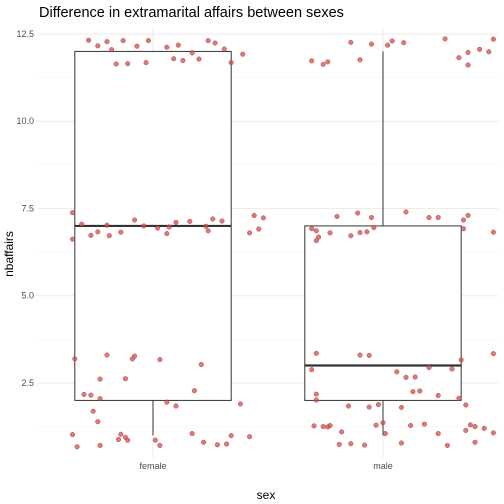 This screenshot has height=504, width=504. I want to click on x-axis-ticks: female male, so click(265, 466).